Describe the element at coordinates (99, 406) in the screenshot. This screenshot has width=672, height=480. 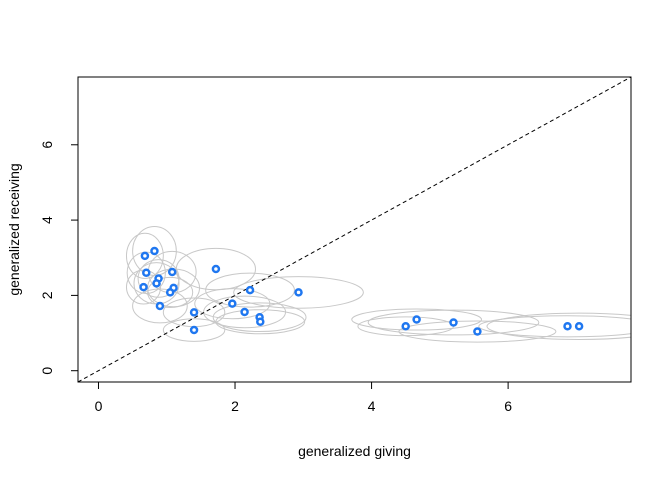
I see `x-tick-label: 0` at that location.